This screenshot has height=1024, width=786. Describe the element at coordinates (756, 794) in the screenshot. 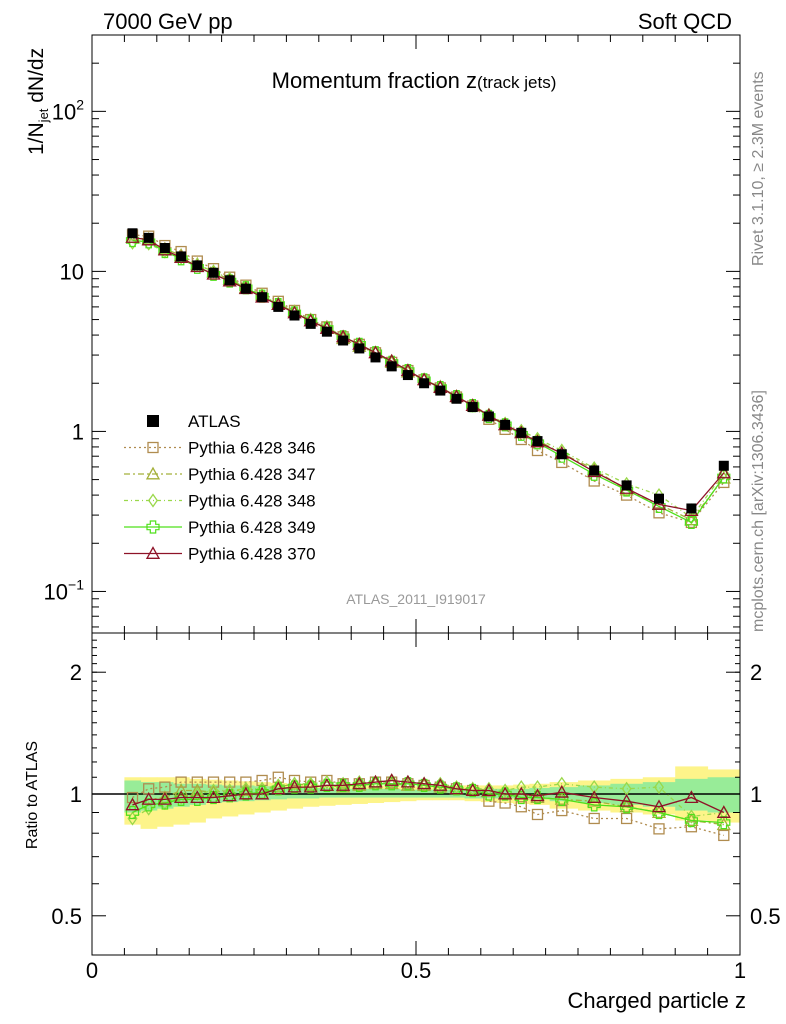

I see `ratio-ytick-label-right: 1` at that location.